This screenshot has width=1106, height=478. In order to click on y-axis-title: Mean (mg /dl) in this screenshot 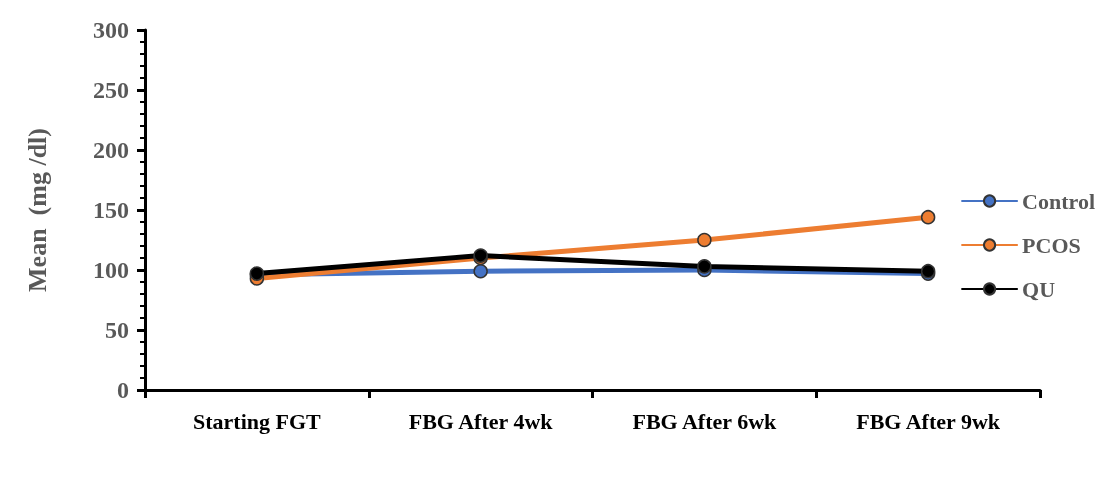, I will do `click(37, 210)`.